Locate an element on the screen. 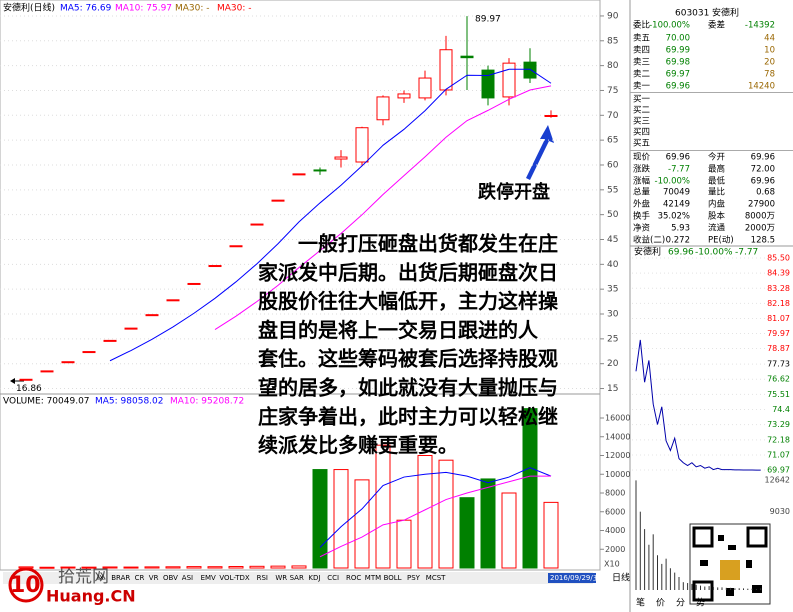 This screenshot has width=793, height=612. quote-cell: 8000万 is located at coordinates (760, 217).